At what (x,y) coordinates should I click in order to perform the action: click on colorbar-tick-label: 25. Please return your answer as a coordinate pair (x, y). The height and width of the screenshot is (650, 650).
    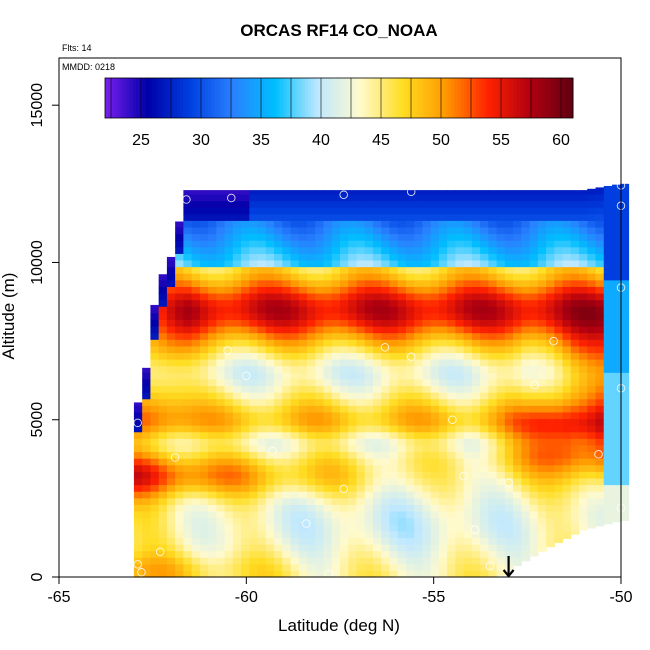
    Looking at the image, I should click on (141, 140).